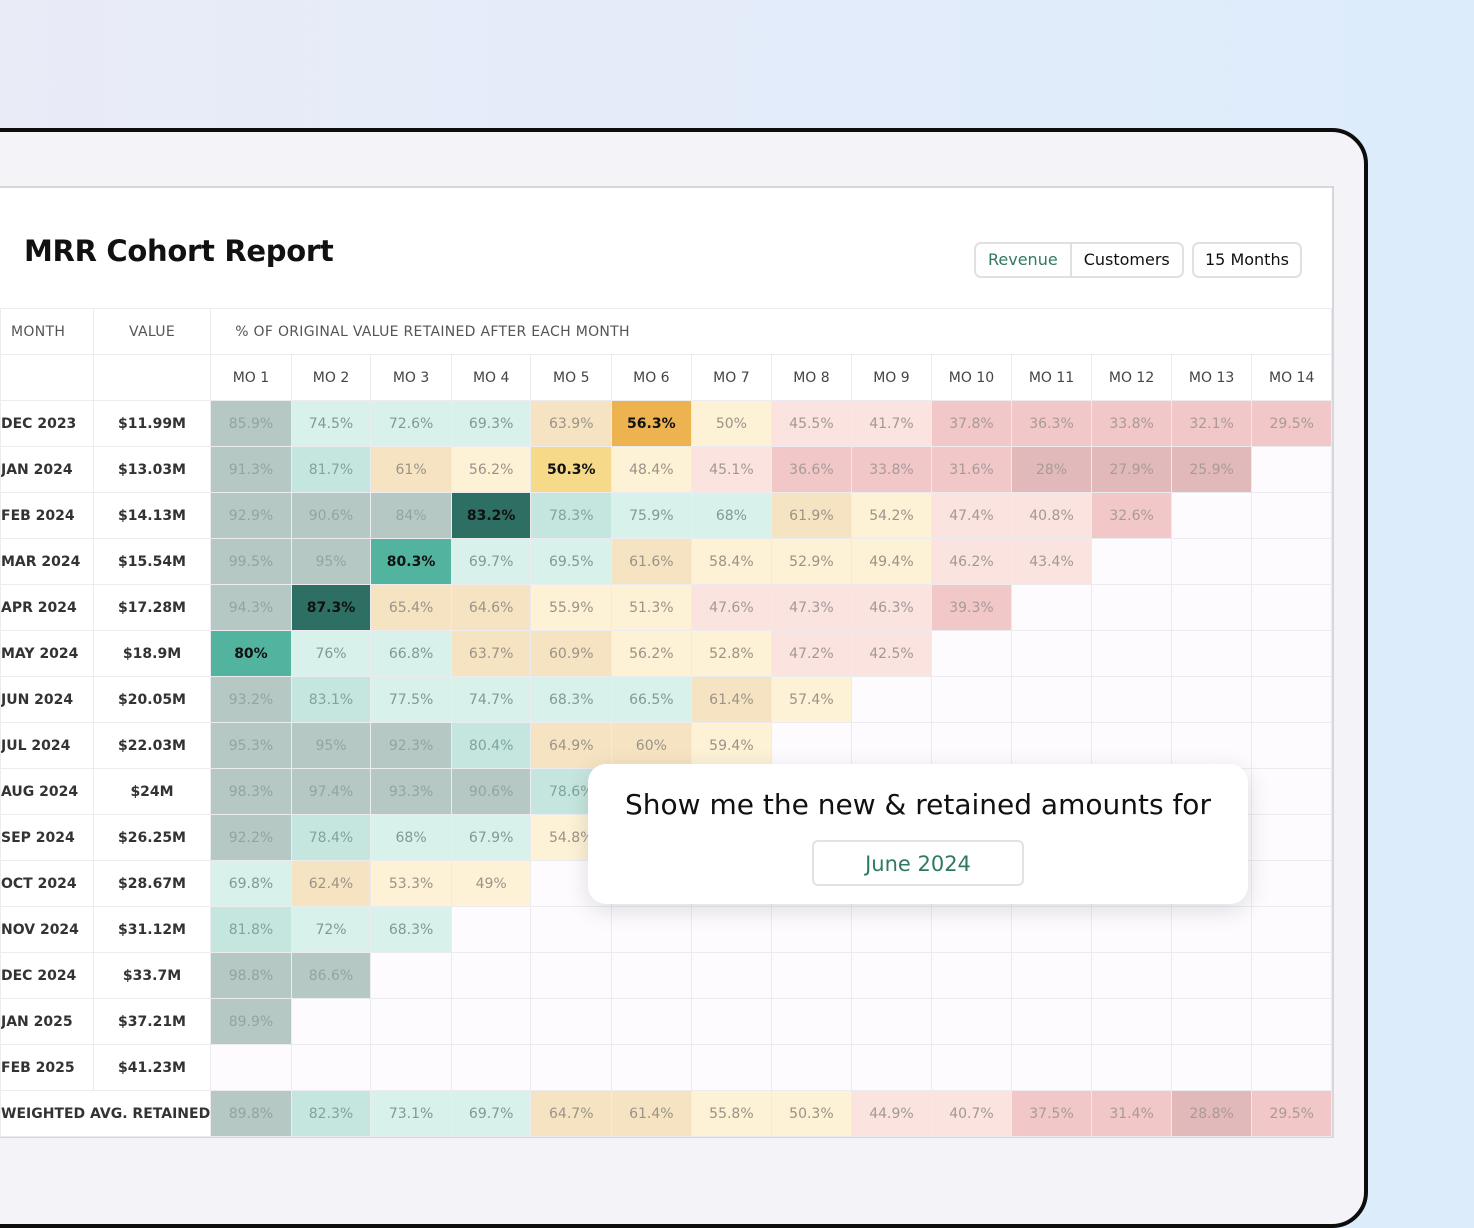 This screenshot has height=1228, width=1474. I want to click on retention-cell: 67.9%, so click(491, 837).